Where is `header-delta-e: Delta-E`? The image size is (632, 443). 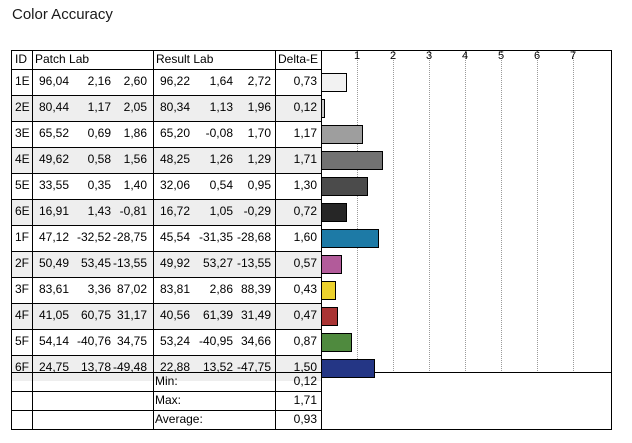
header-delta-e: Delta-E is located at coordinates (298, 59).